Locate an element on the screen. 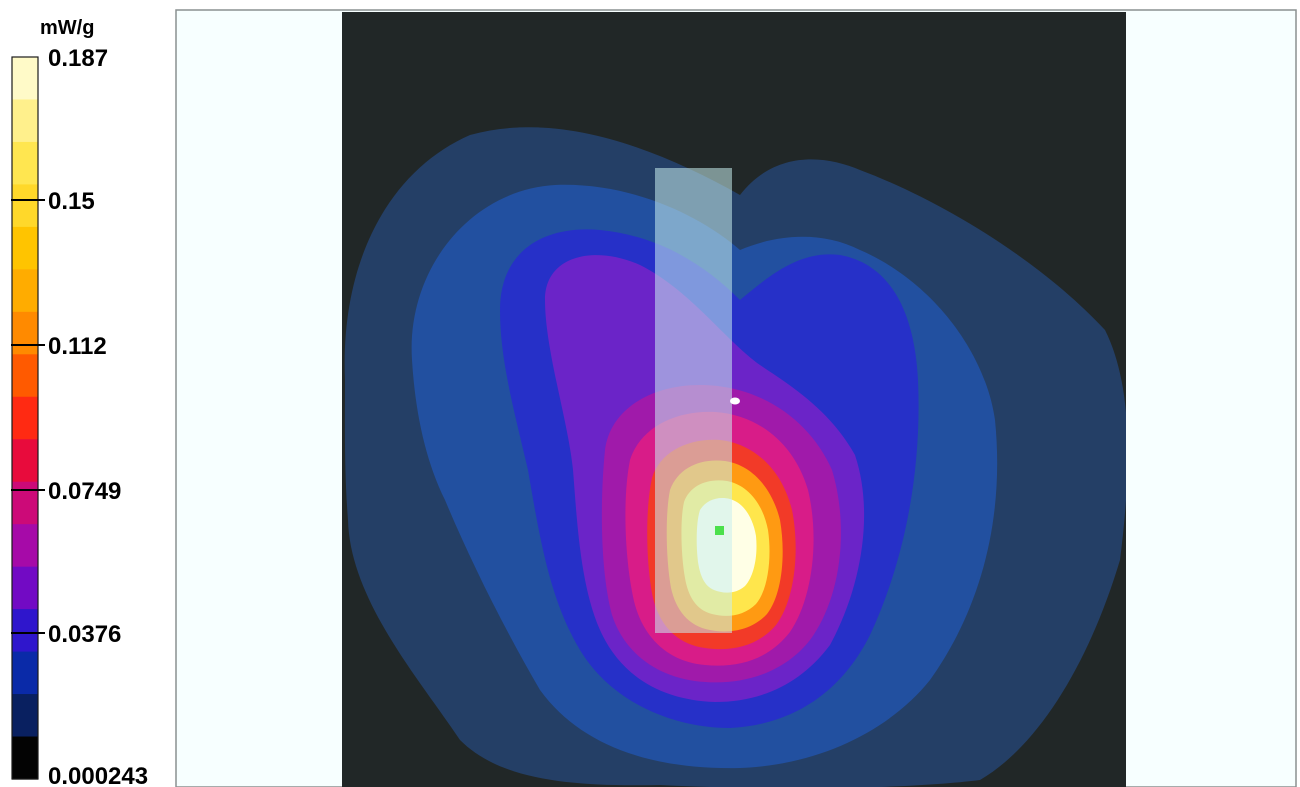  legend-tick-label: 0.000243 is located at coordinates (98, 775).